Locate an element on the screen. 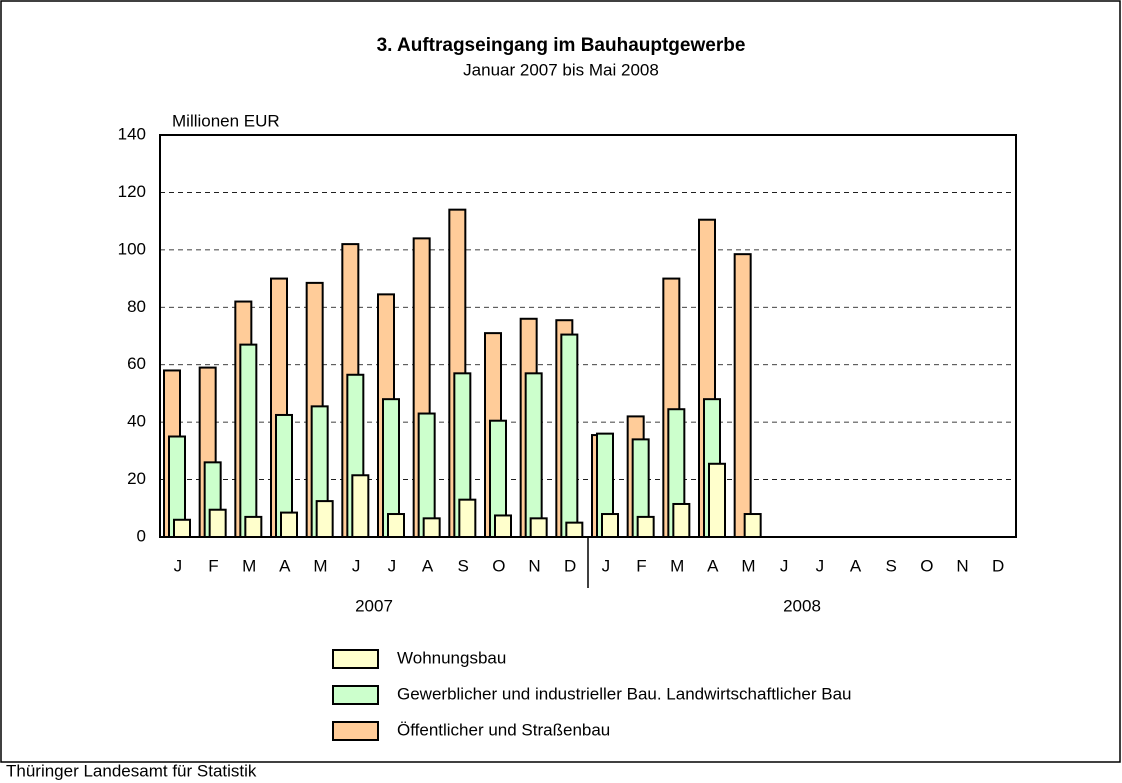  source: Thüringer Landesamt für Statistik is located at coordinates (131, 770).